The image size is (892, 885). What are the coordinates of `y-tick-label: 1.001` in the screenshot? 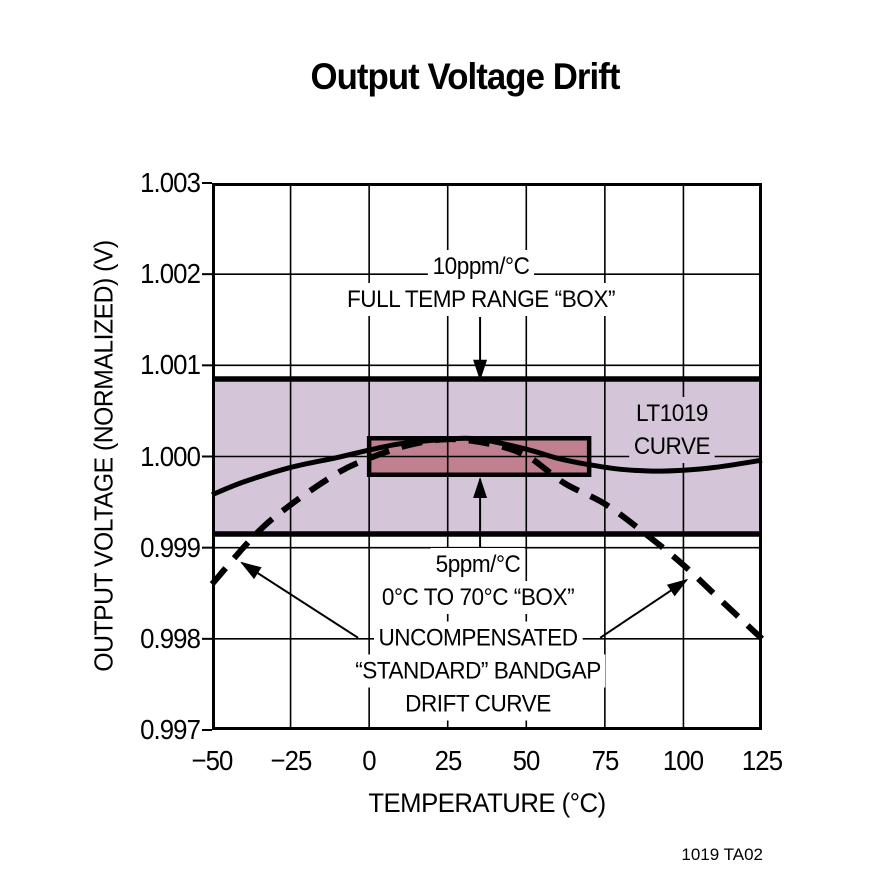 It's located at (170, 365).